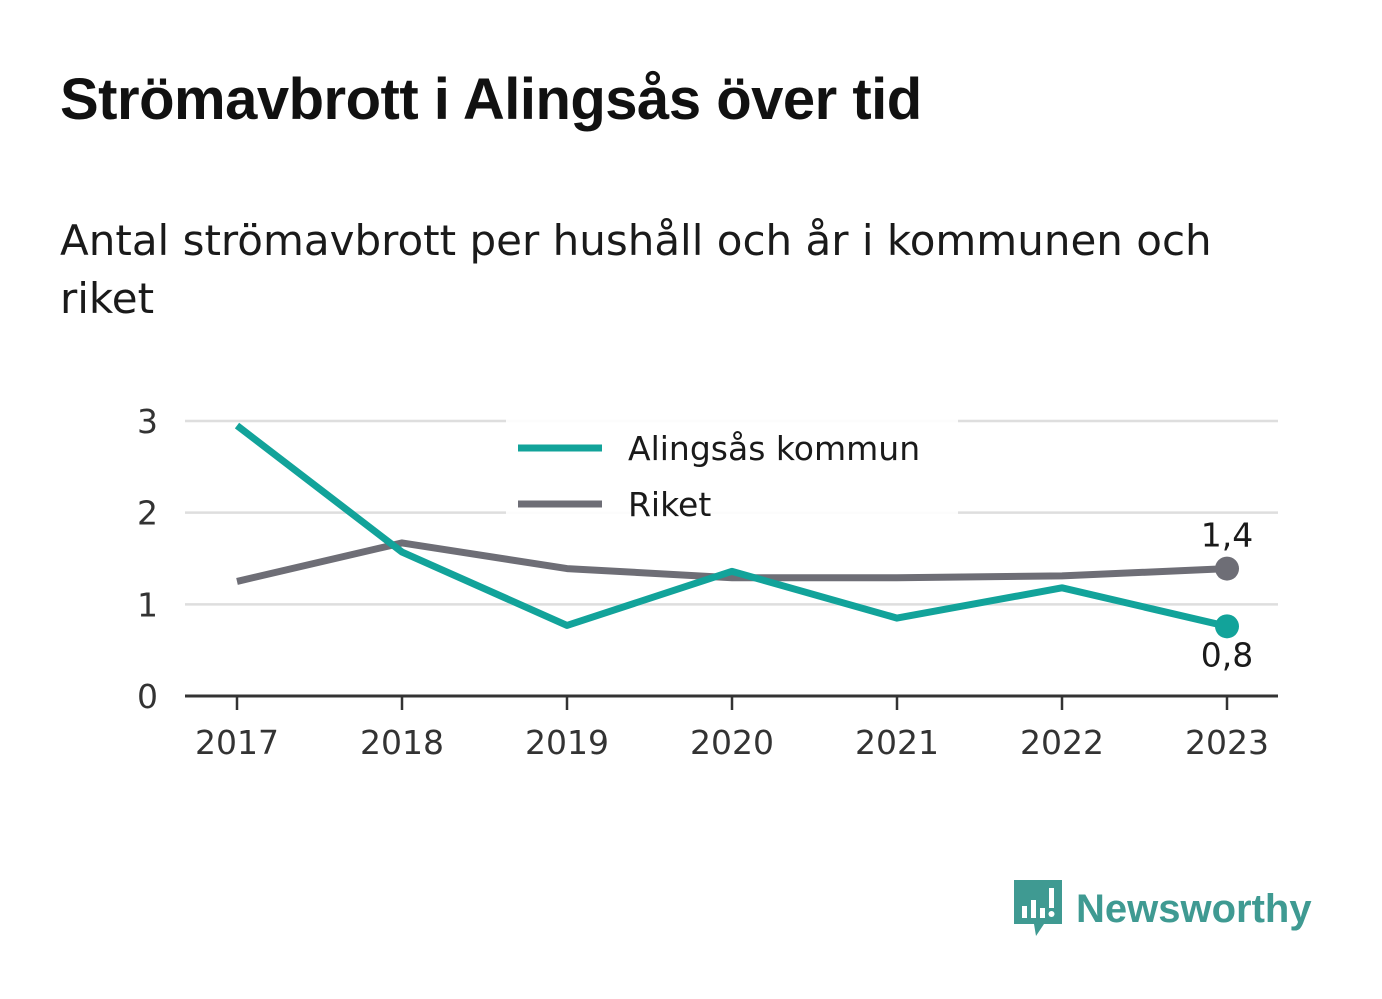  What do you see at coordinates (147, 604) in the screenshot?
I see `y-tick-label: 1` at bounding box center [147, 604].